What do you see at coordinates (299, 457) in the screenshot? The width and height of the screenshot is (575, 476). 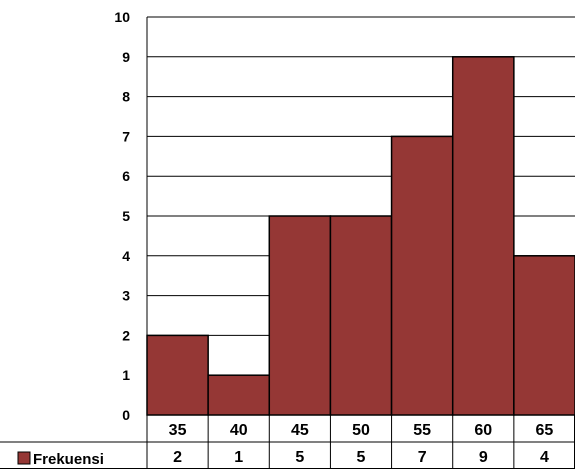 I see `table-value-45: 5` at bounding box center [299, 457].